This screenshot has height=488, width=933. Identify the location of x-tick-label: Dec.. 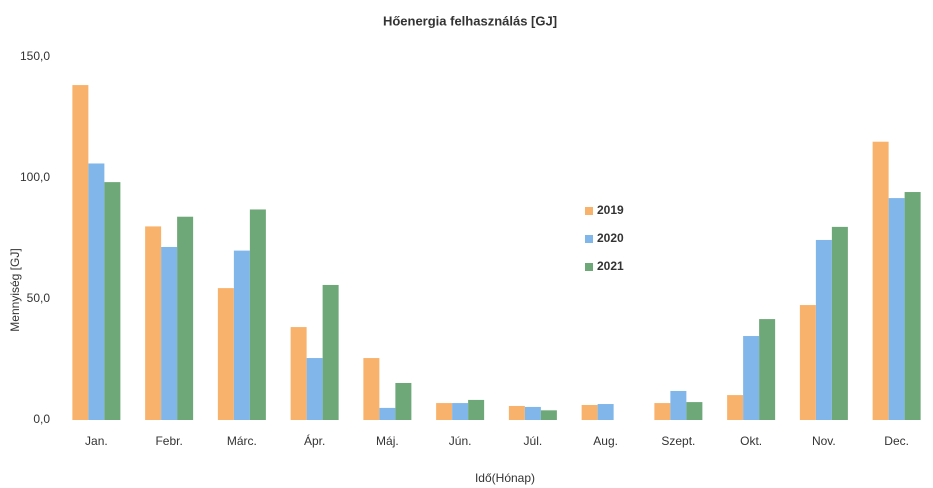
(896, 441).